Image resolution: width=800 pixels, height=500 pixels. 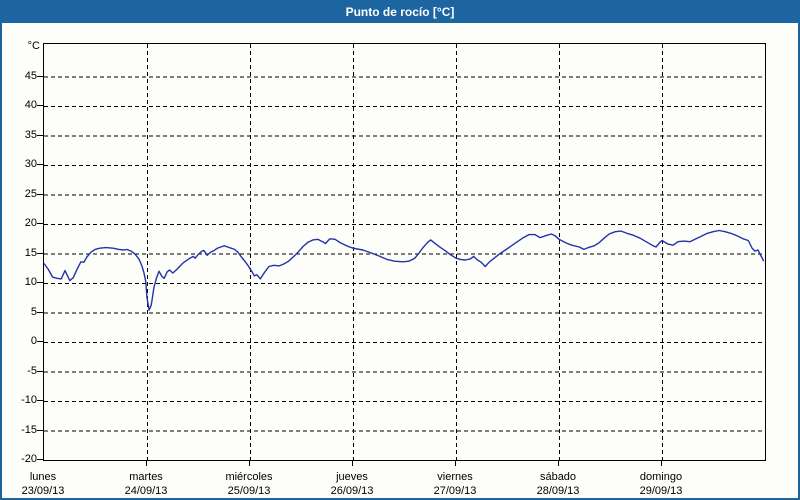 What do you see at coordinates (146, 491) in the screenshot?
I see `x-axis-day-date: 24/09/13` at bounding box center [146, 491].